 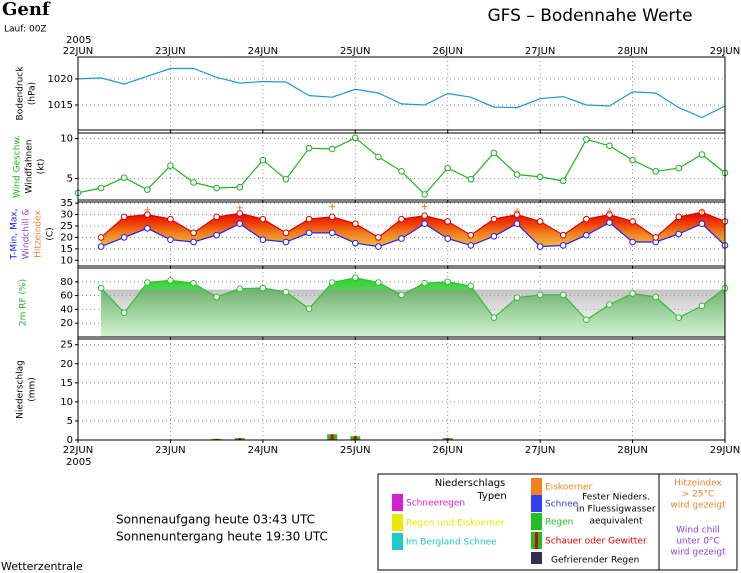 I want to click on heat-note: Hitzeindex, so click(x=698, y=484).